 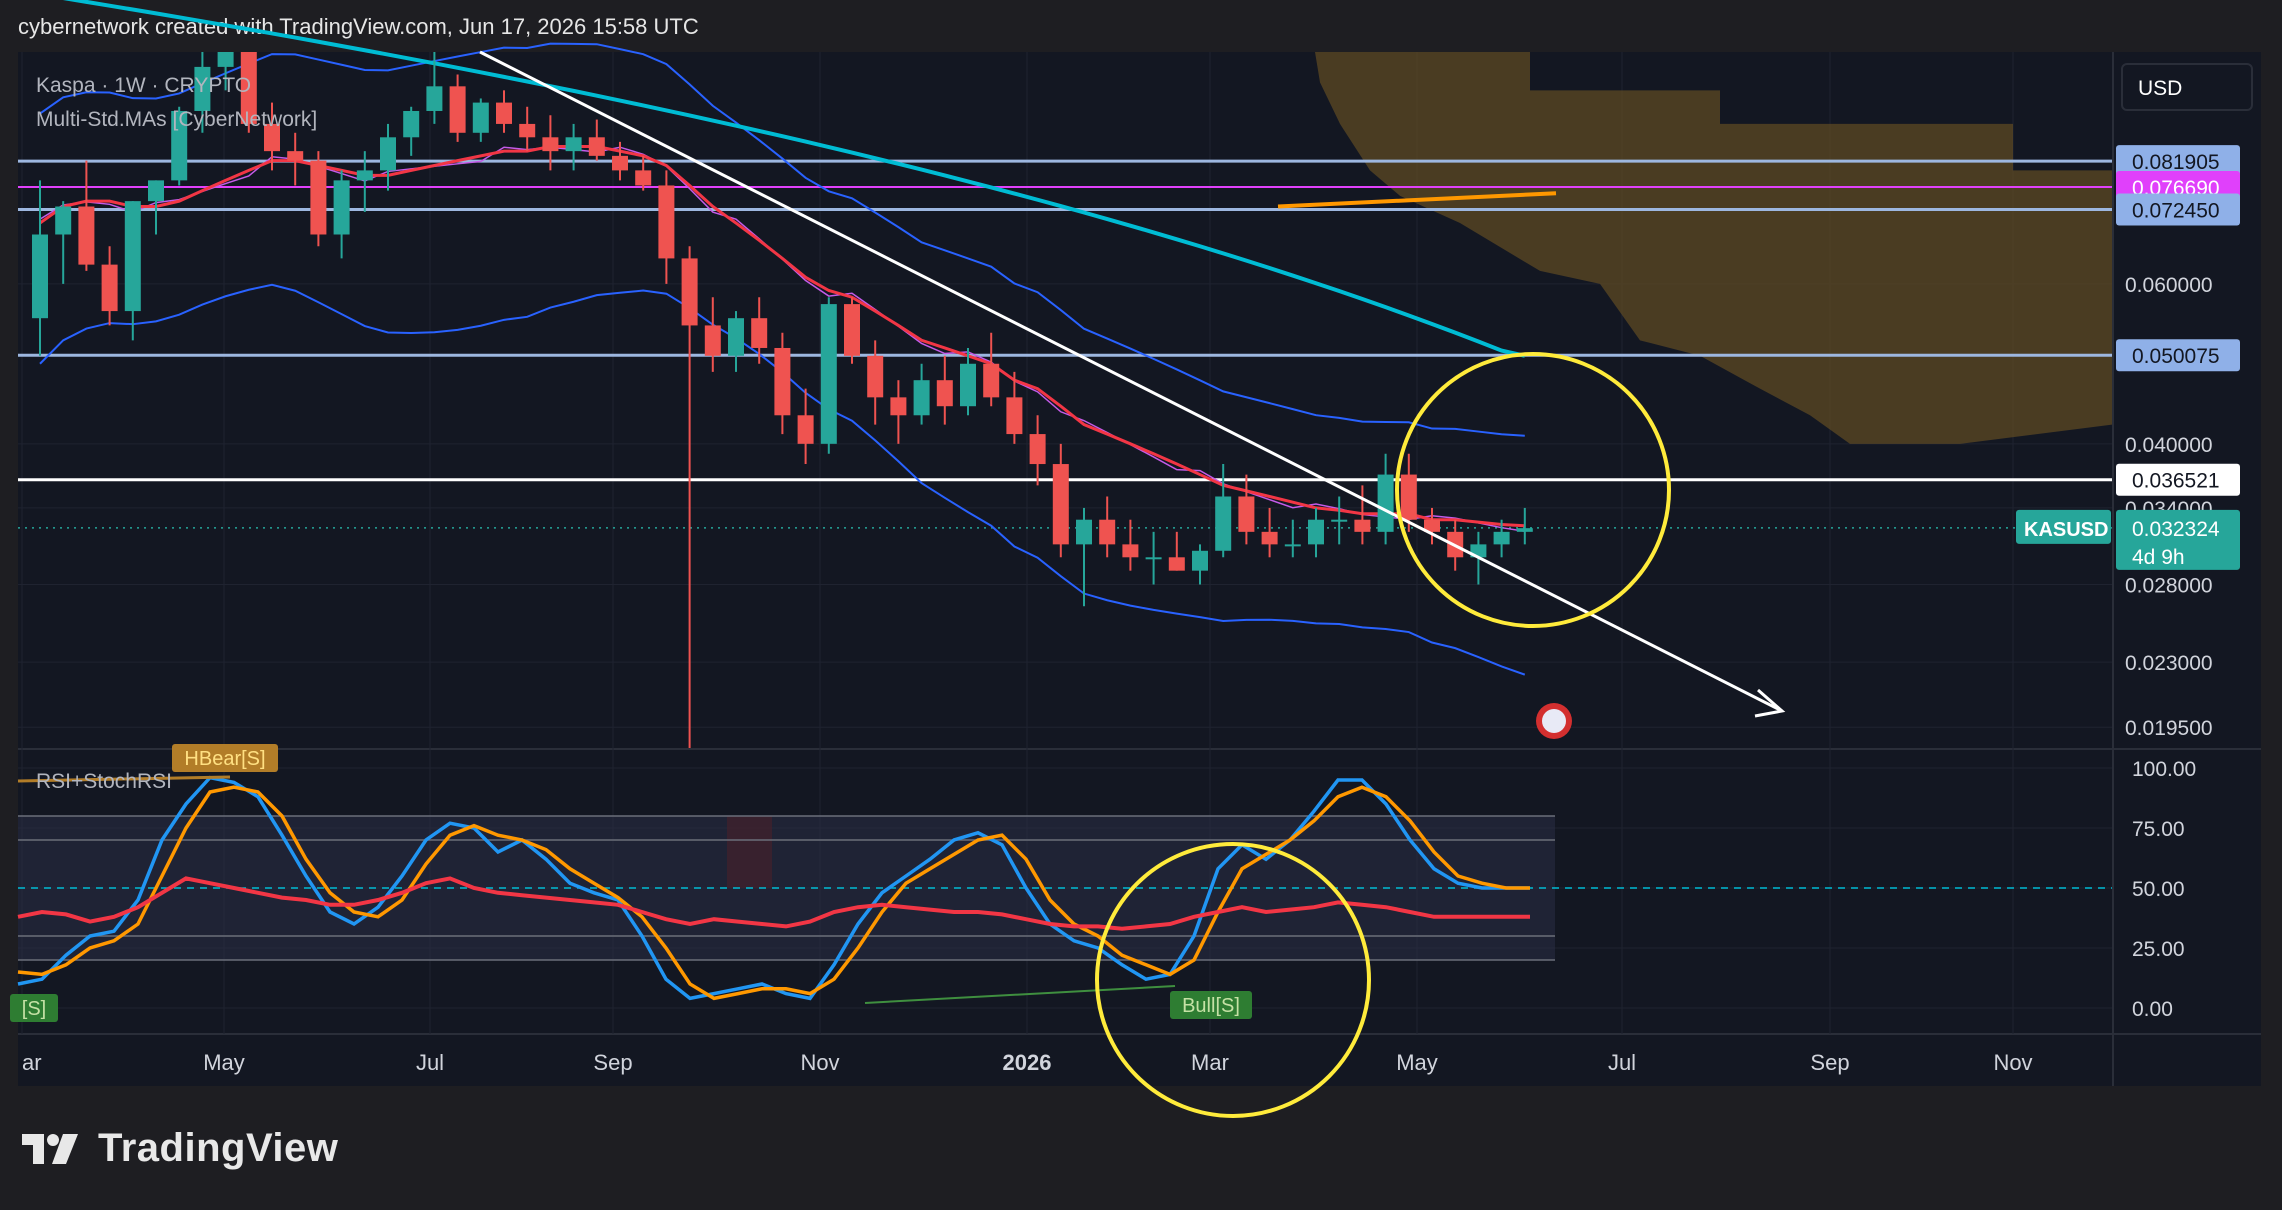 I want to click on time-tick-label: ar, so click(x=32, y=1062).